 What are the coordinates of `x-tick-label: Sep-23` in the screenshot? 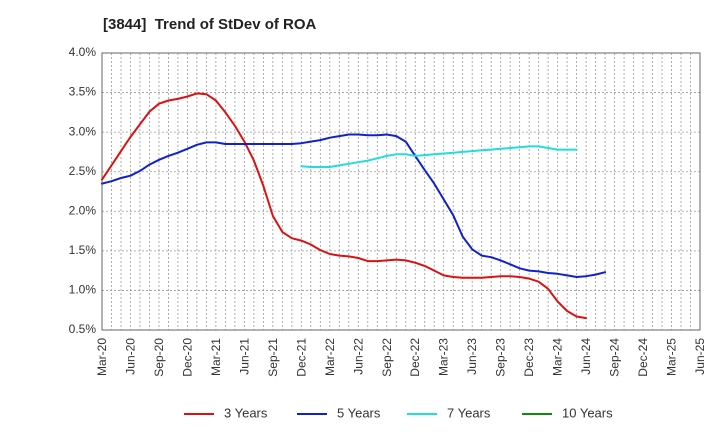 It's located at (501, 357).